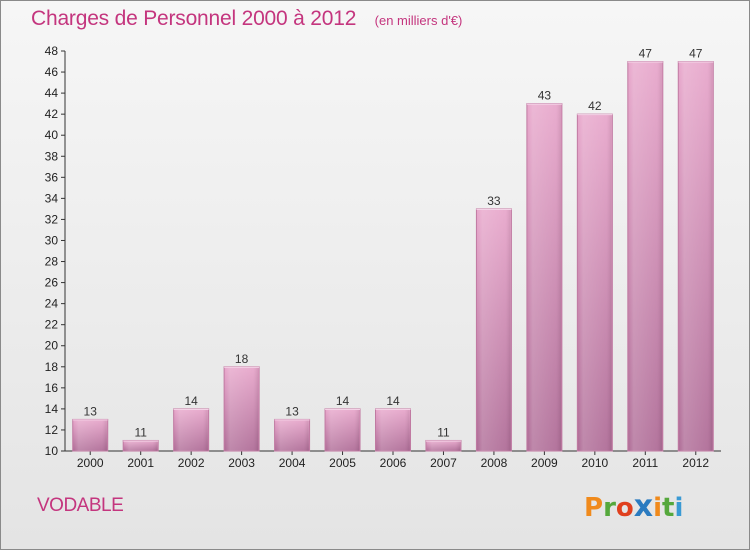 The height and width of the screenshot is (550, 750). I want to click on bar-2002: 14, so click(191, 423).